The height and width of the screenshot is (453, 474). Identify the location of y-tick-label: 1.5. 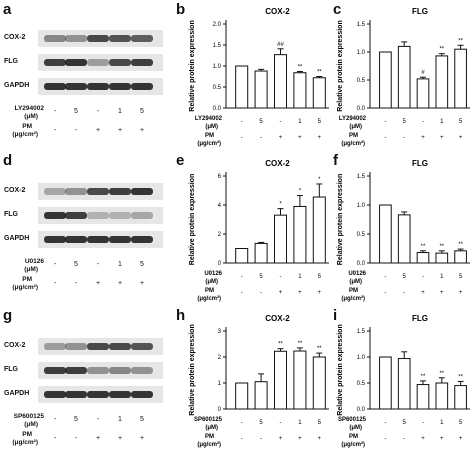
(217, 46).